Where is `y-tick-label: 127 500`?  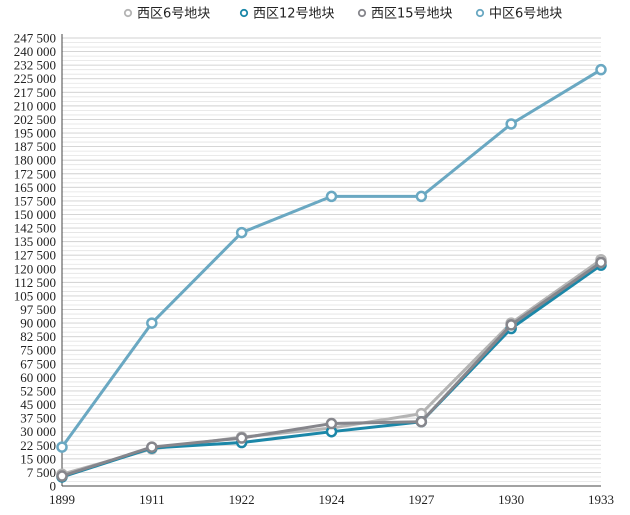
y-tick-label: 127 500 is located at coordinates (35, 255).